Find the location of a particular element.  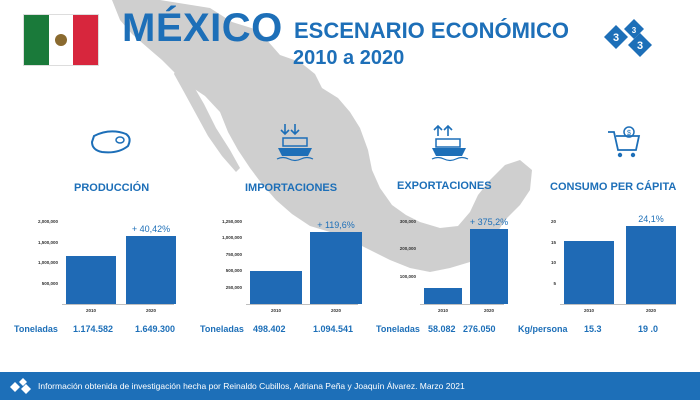

unit-label-produccion: Toneladas is located at coordinates (36, 329).